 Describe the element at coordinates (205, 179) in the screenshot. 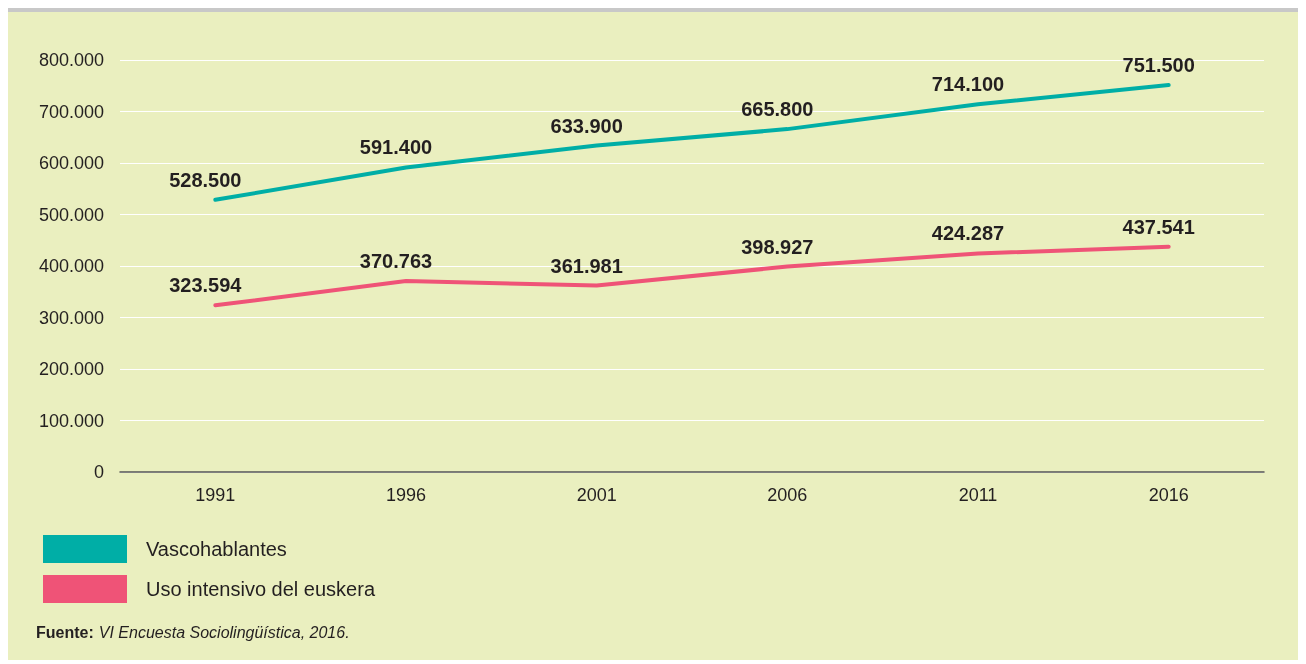

I see `data-label: 528.500` at that location.